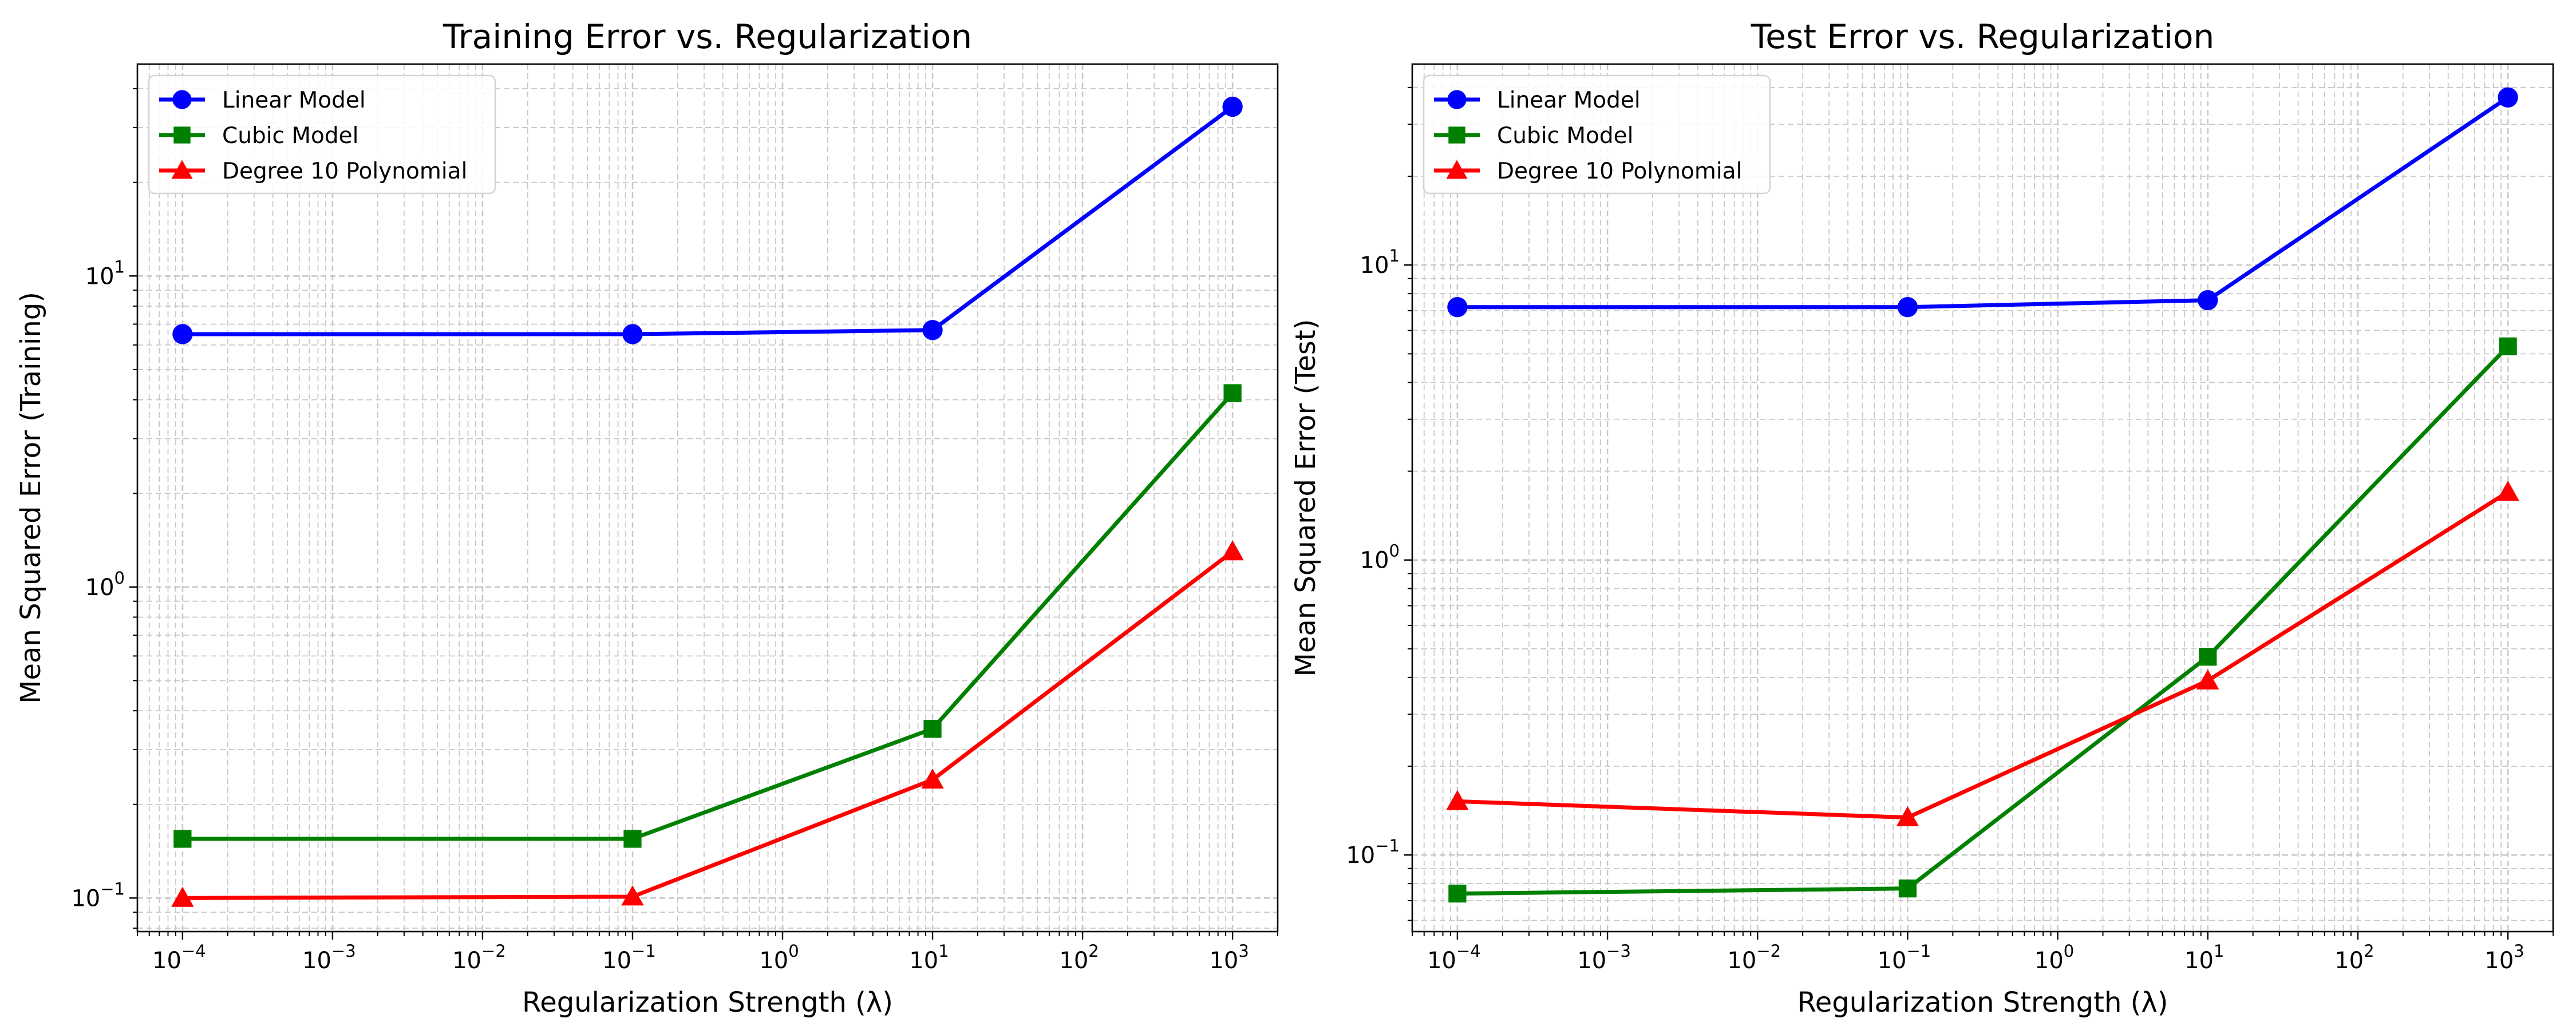 The image size is (2576, 1030). Describe the element at coordinates (707, 36) in the screenshot. I see `chart-title: Training Error vs. Regularization` at that location.